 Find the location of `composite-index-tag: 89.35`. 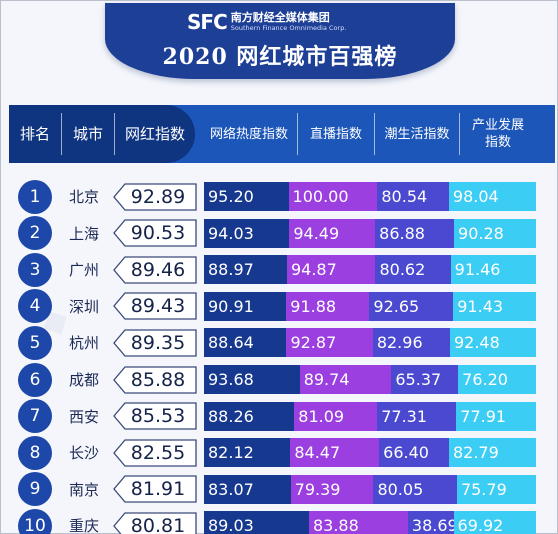

composite-index-tag: 89.35 is located at coordinates (155, 343).